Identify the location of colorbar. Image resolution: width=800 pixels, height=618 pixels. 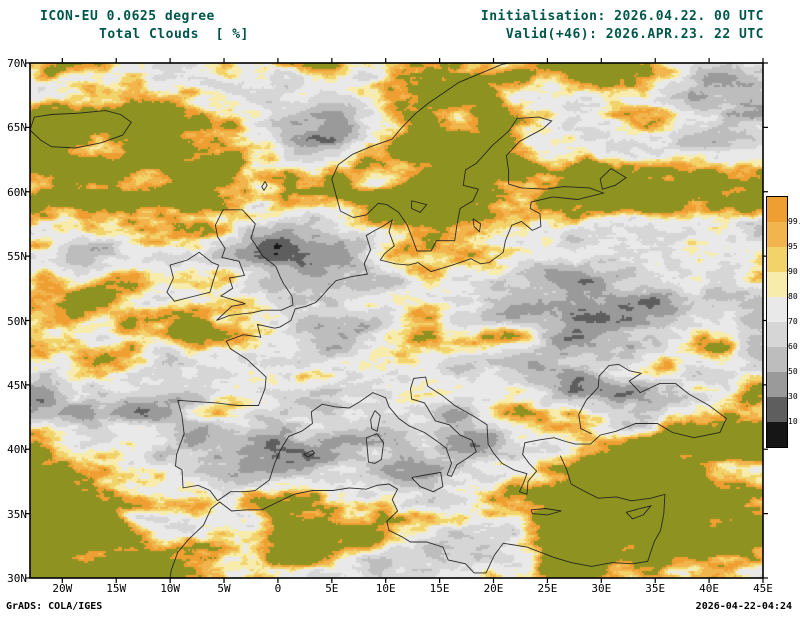
(777, 322).